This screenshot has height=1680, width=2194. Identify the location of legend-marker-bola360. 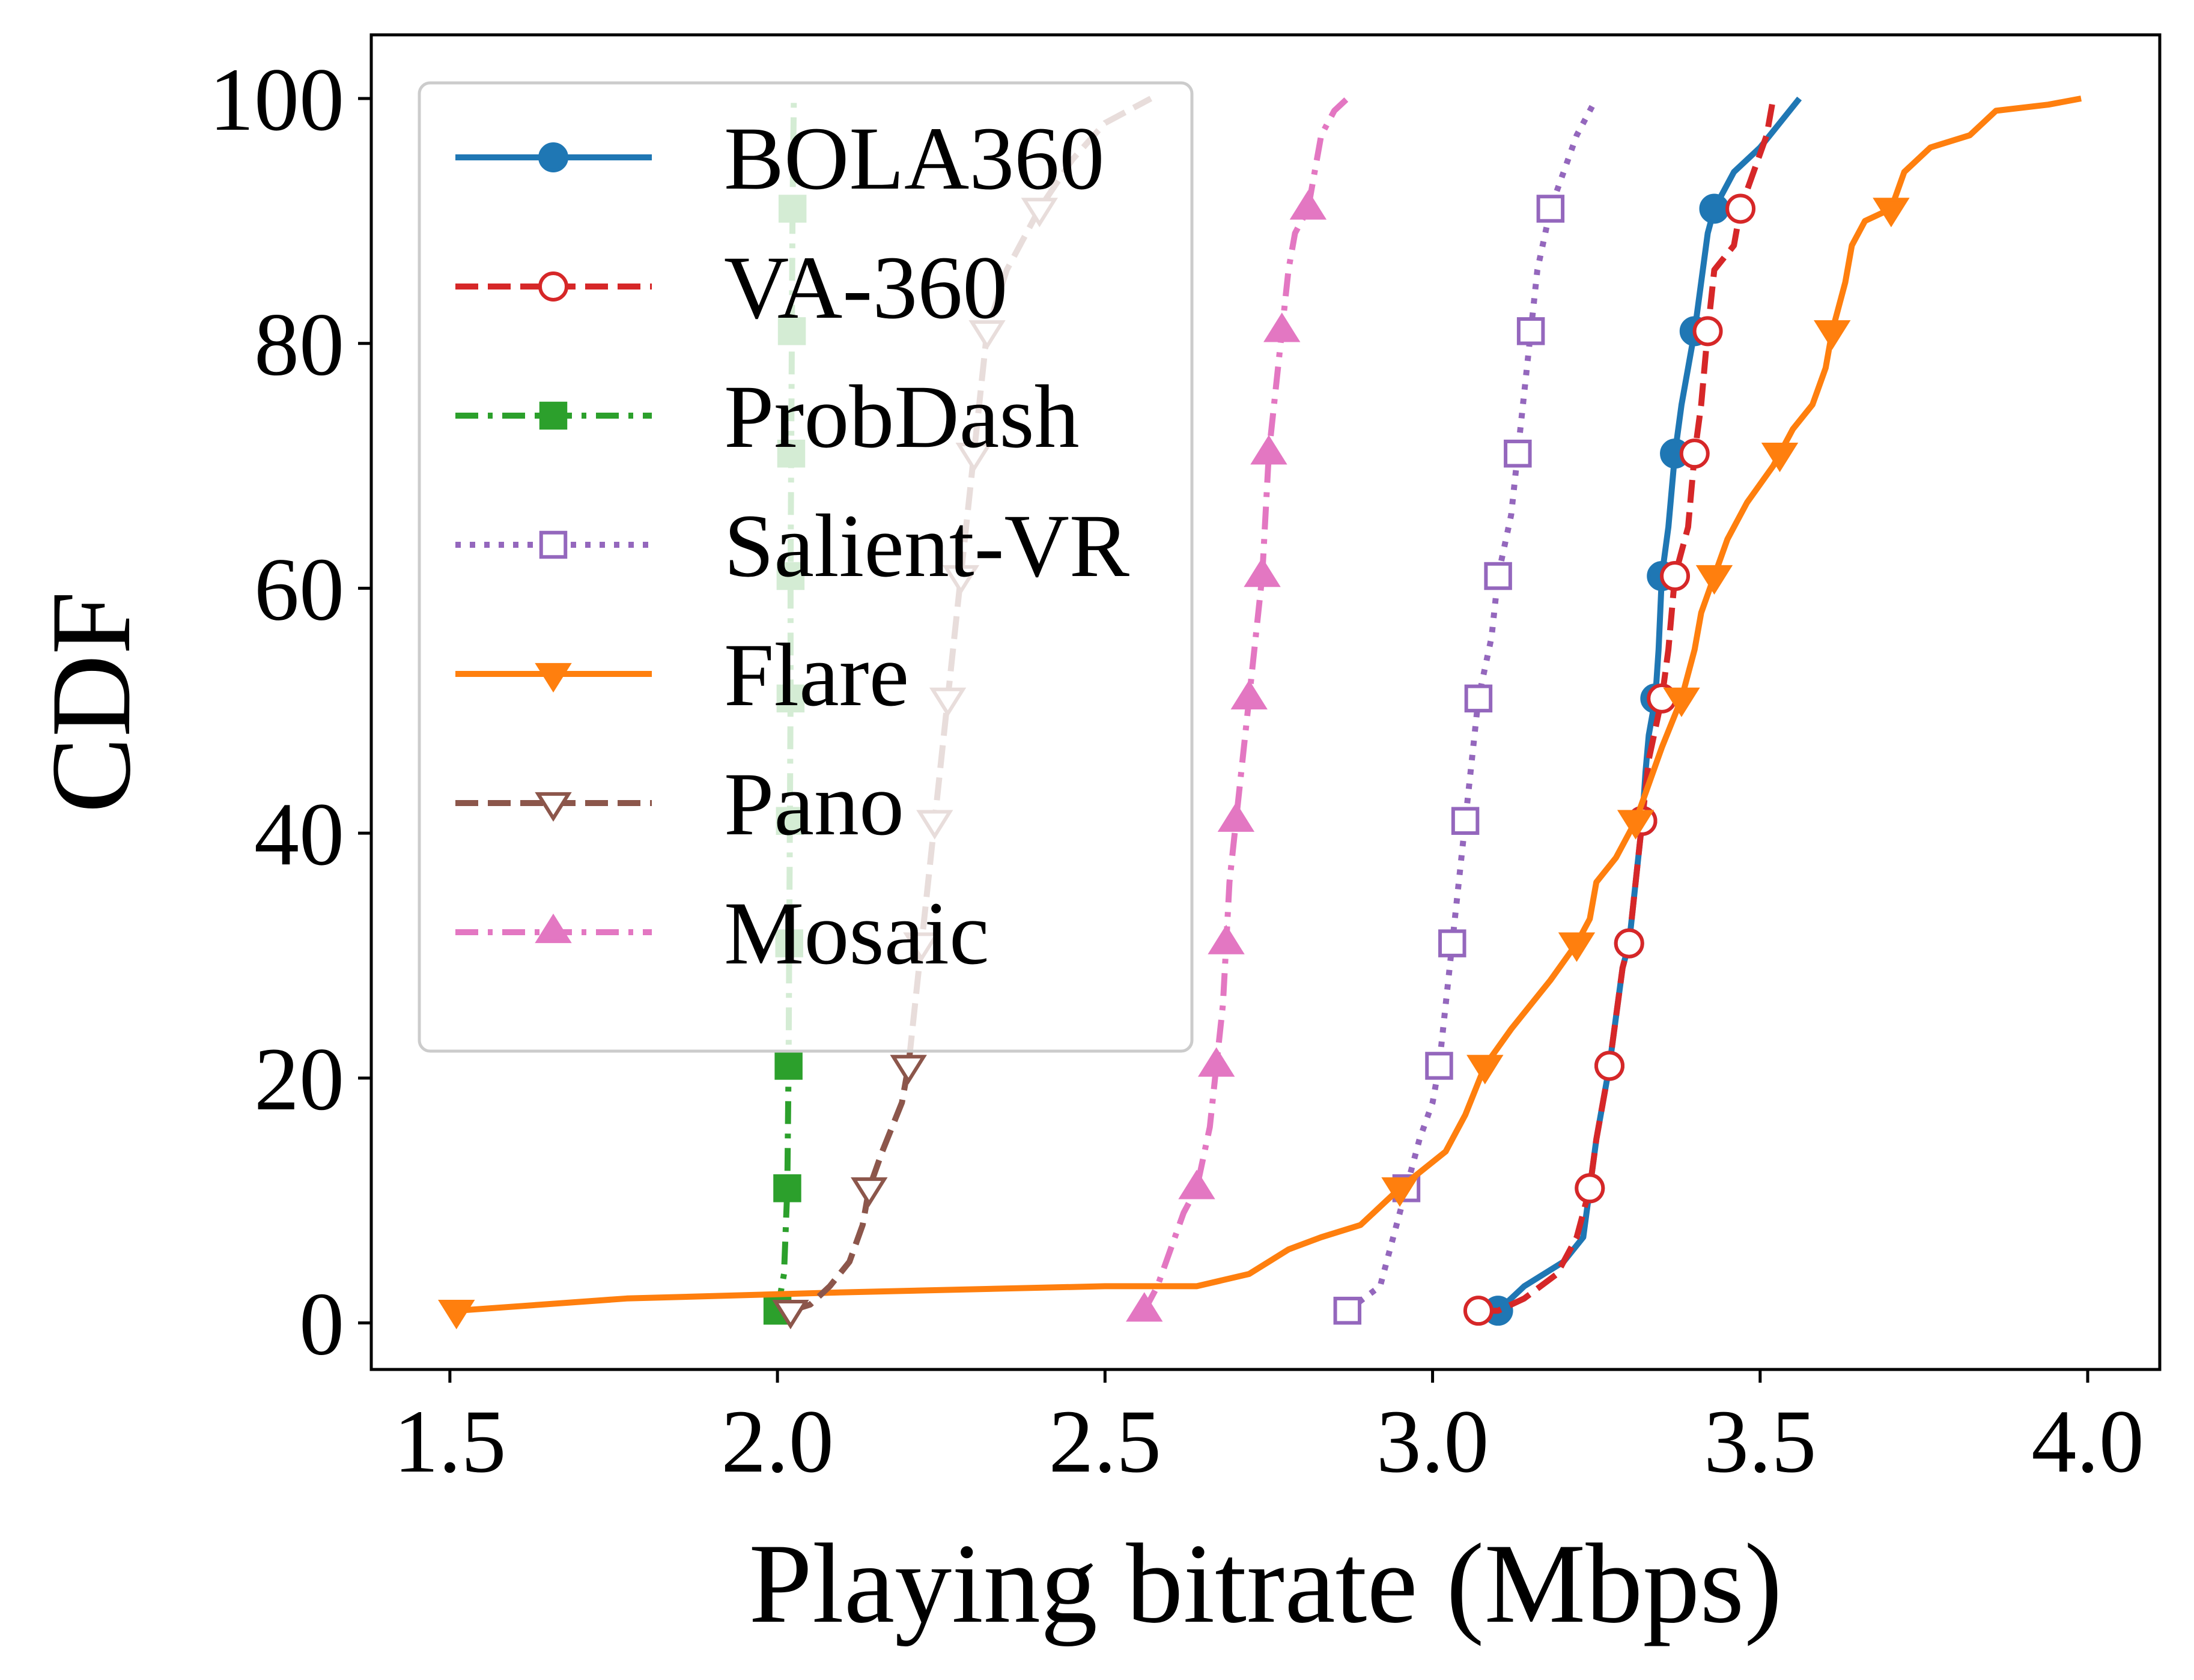
(553, 157).